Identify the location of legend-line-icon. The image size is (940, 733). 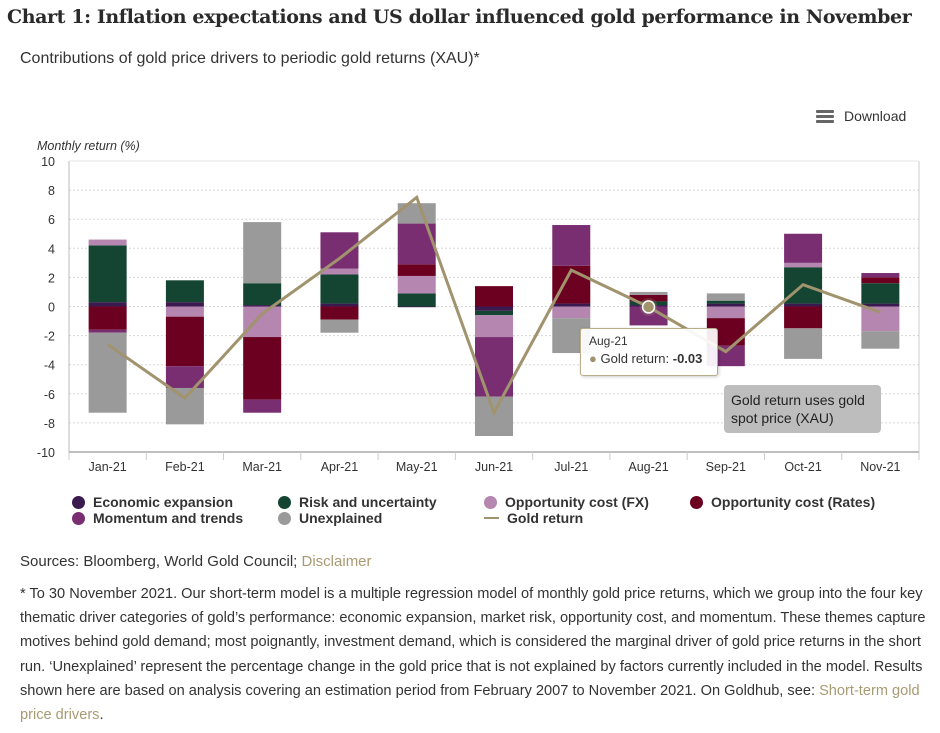
(491, 518).